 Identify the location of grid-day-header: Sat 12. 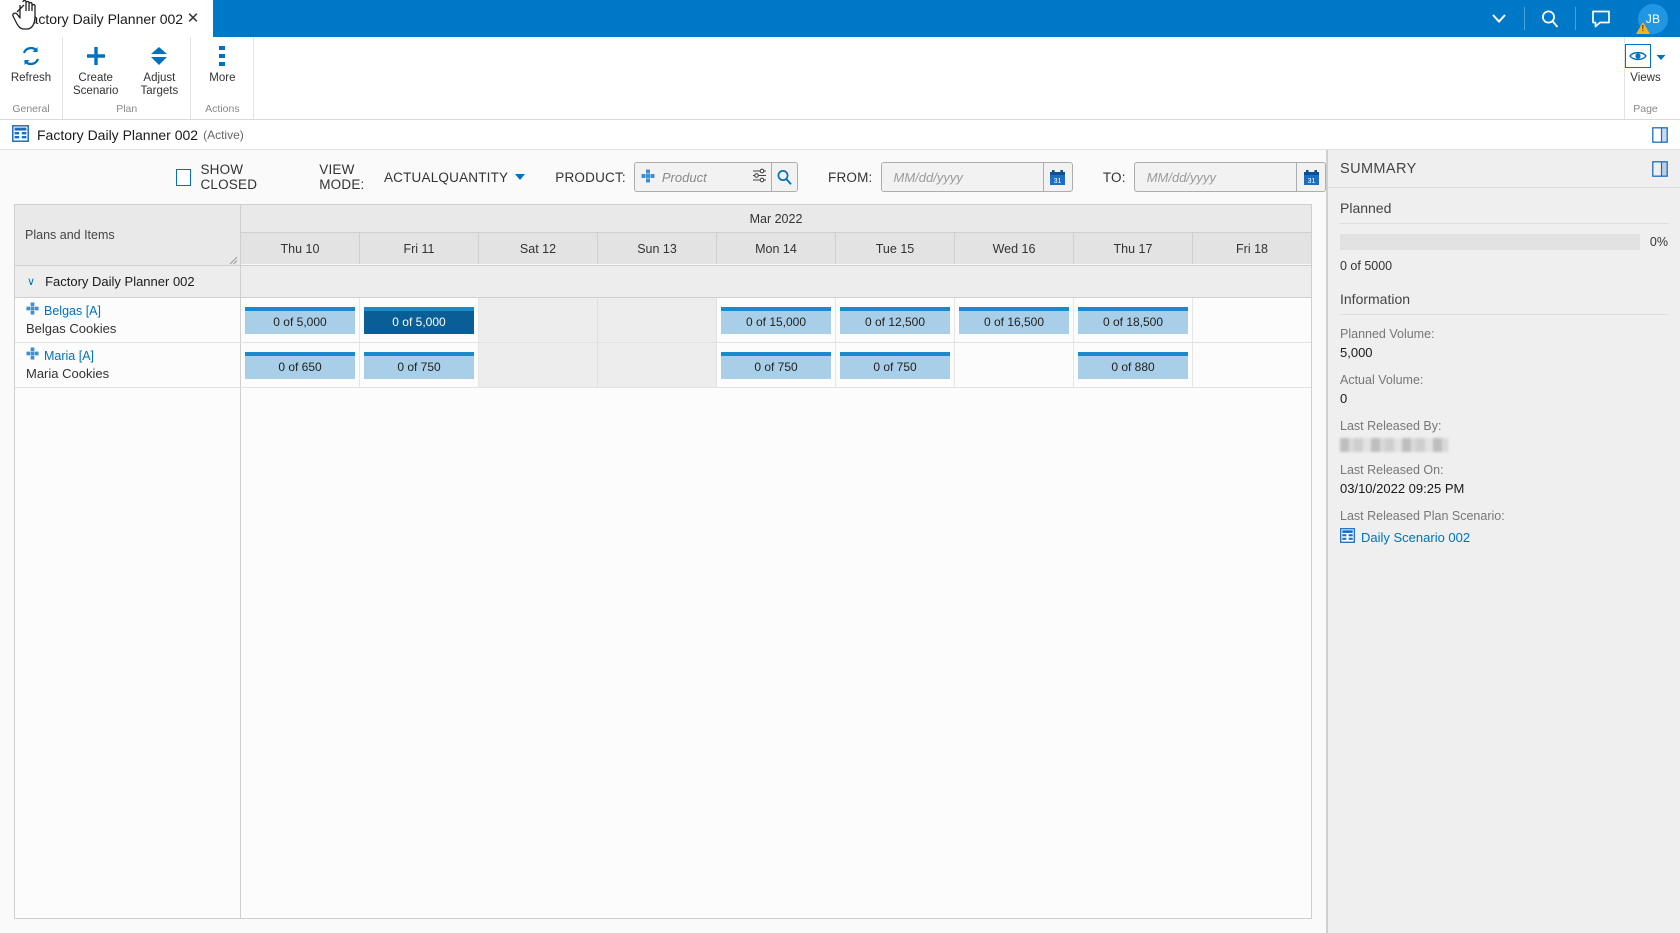
(538, 248).